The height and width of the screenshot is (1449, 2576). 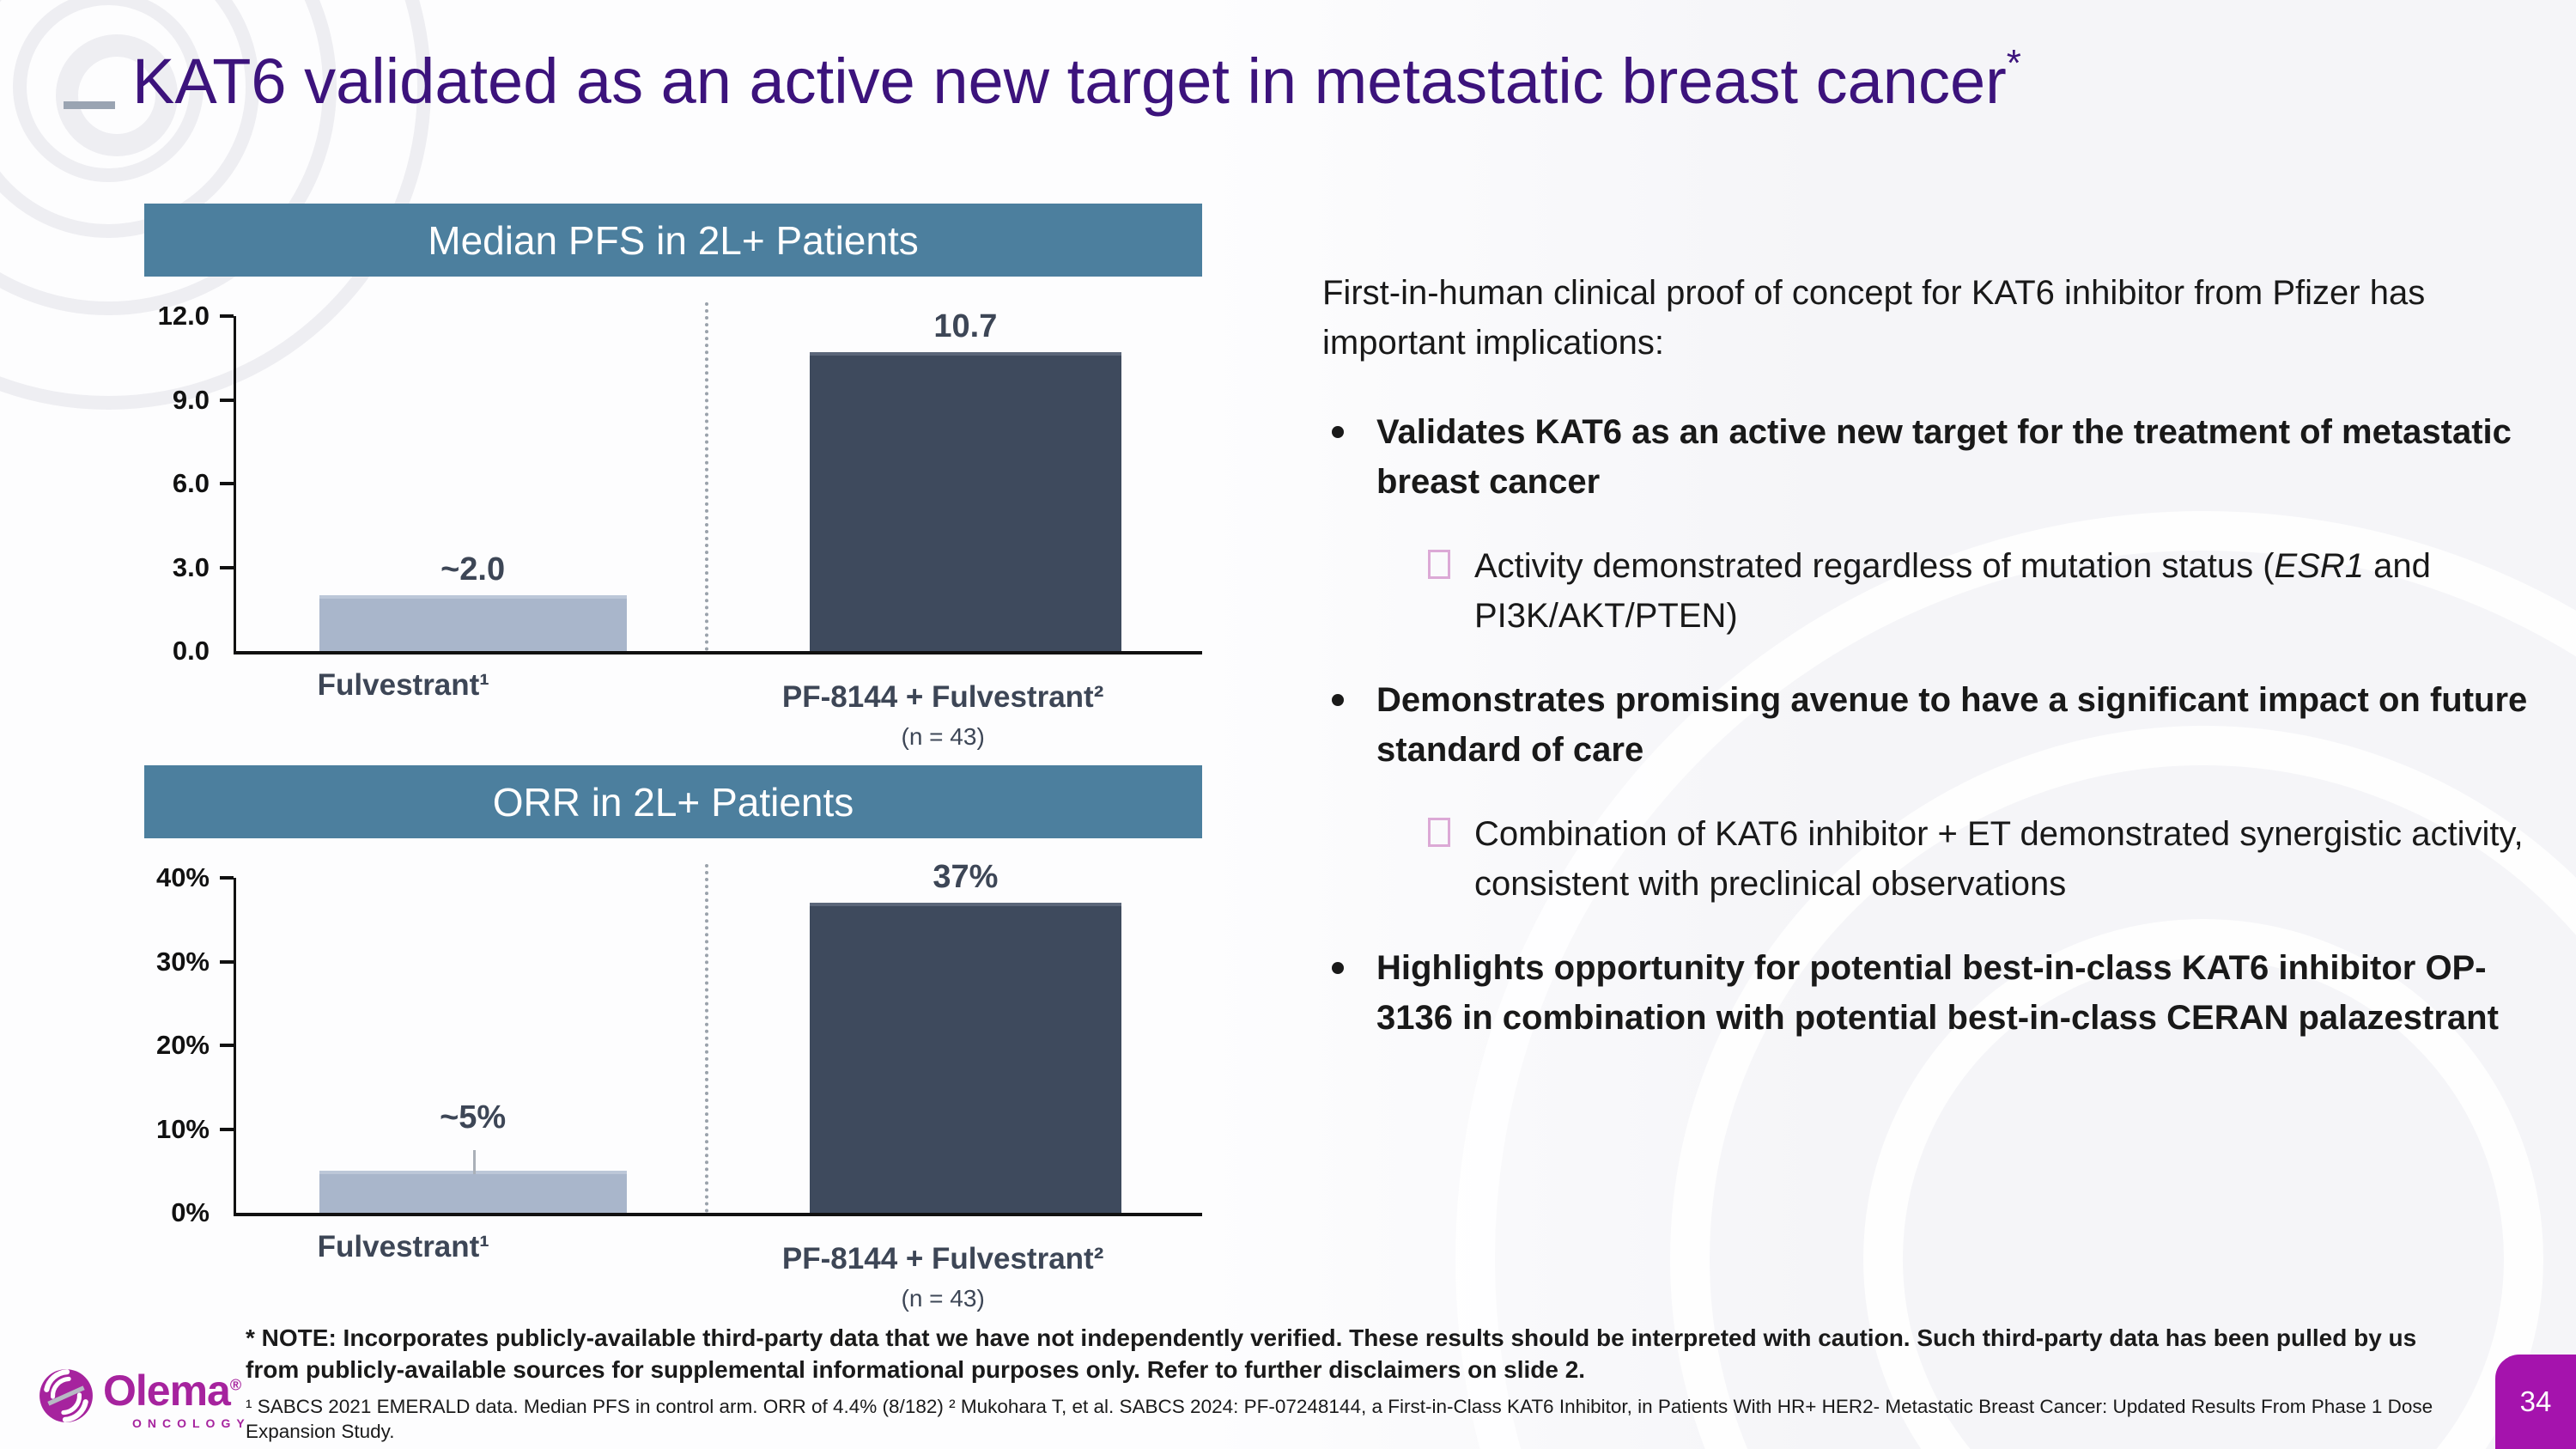 What do you see at coordinates (66, 1395) in the screenshot?
I see `olema-logo-icon` at bounding box center [66, 1395].